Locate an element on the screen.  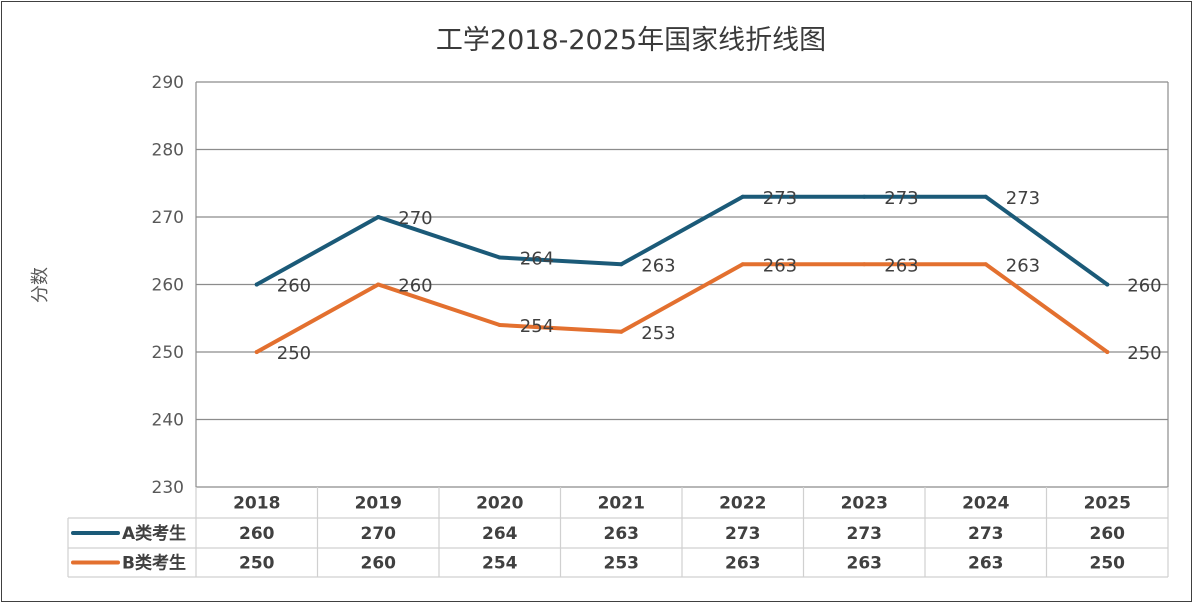
data-point-0-2023 is located at coordinates (864, 196).